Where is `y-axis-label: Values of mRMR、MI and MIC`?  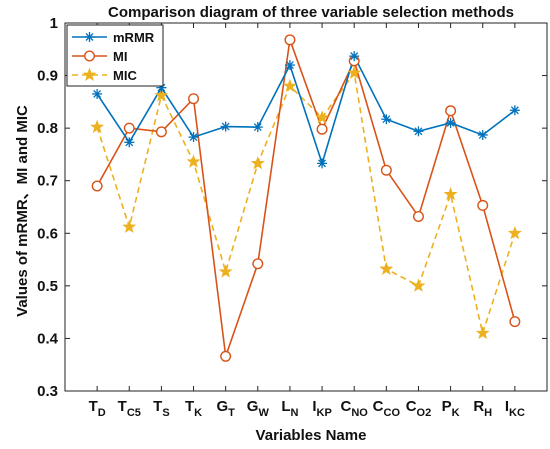 y-axis-label: Values of mRMR、MI and MIC is located at coordinates (22, 211).